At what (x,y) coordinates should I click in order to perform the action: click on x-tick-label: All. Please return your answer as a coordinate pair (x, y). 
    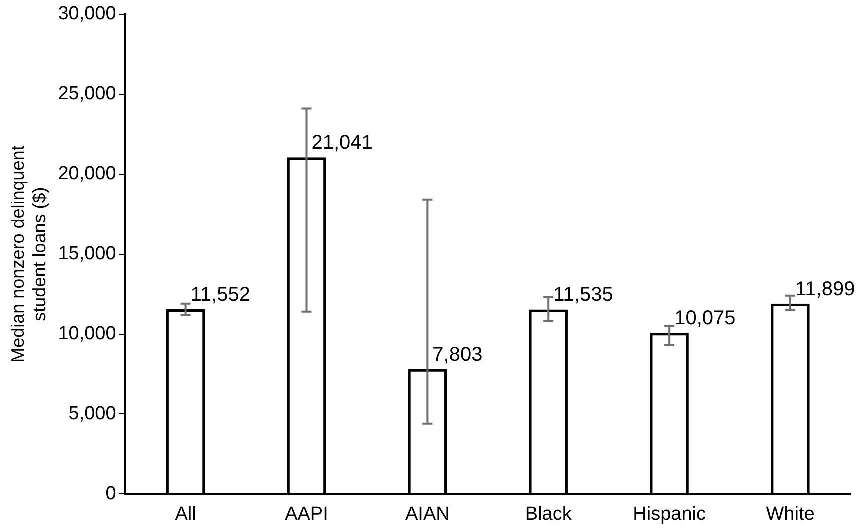
    Looking at the image, I should click on (185, 514).